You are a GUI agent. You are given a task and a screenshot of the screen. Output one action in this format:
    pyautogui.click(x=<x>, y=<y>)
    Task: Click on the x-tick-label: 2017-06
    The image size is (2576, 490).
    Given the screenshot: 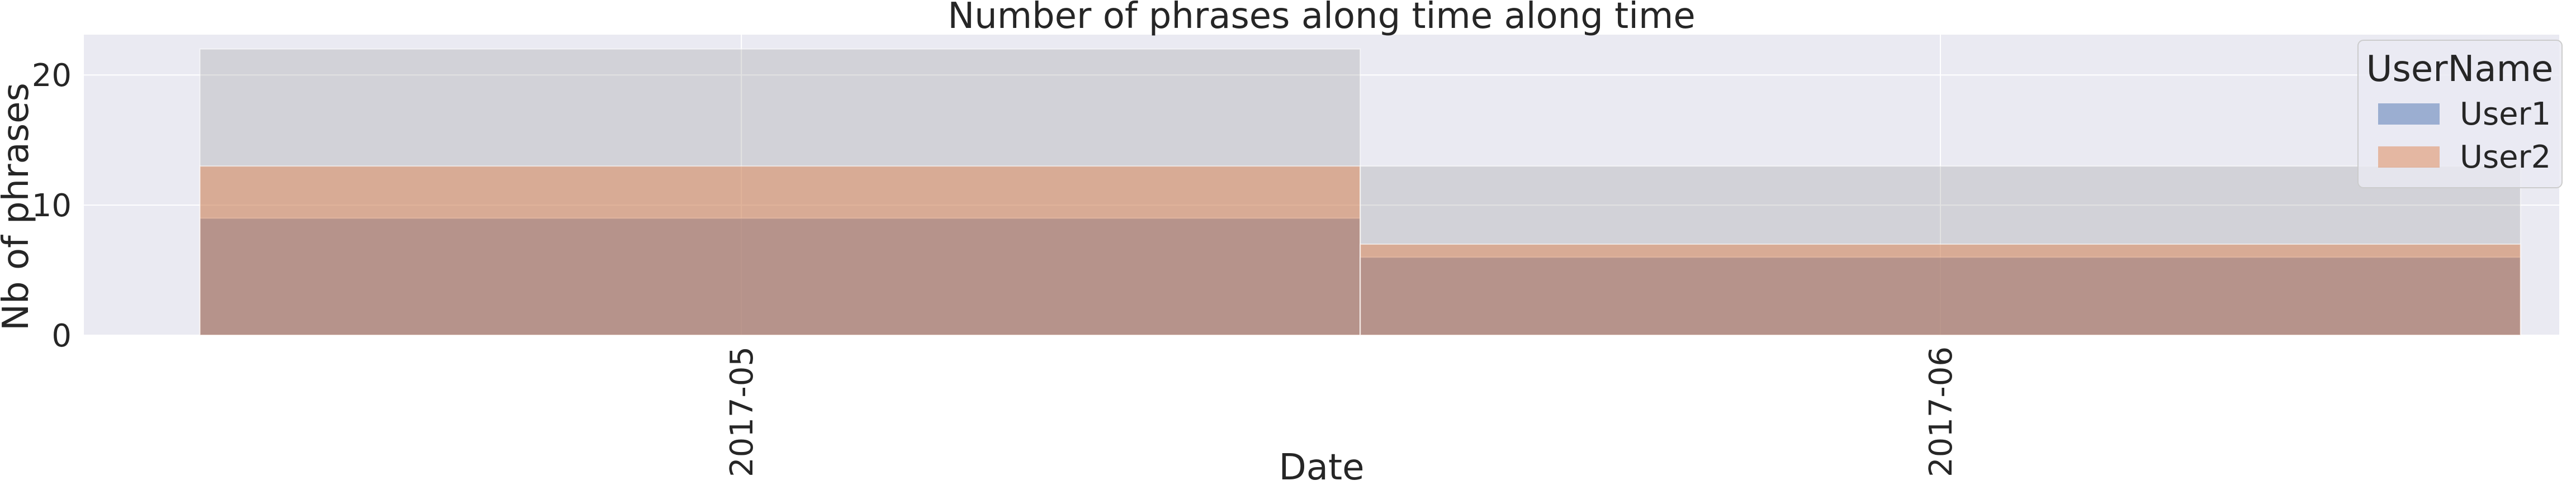 What is the action you would take?
    pyautogui.click(x=1941, y=411)
    